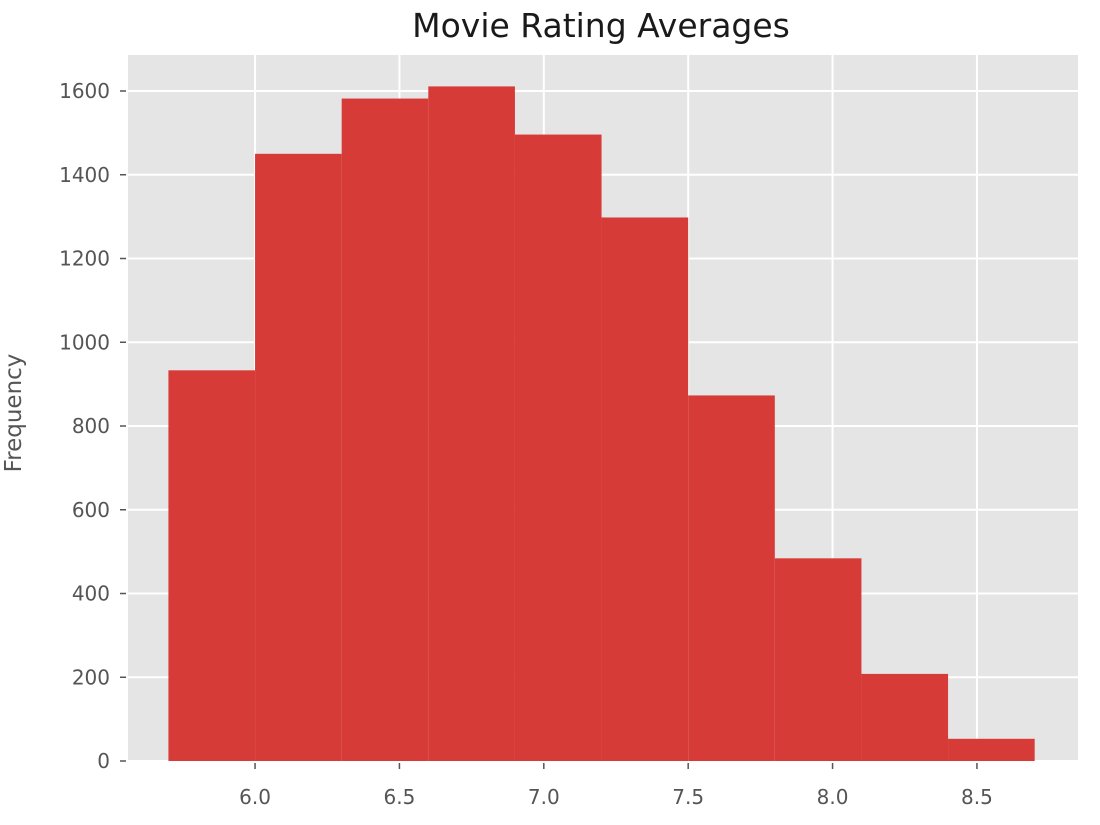 The image size is (1100, 825). Describe the element at coordinates (400, 797) in the screenshot. I see `x-tick-label: 6.5` at that location.